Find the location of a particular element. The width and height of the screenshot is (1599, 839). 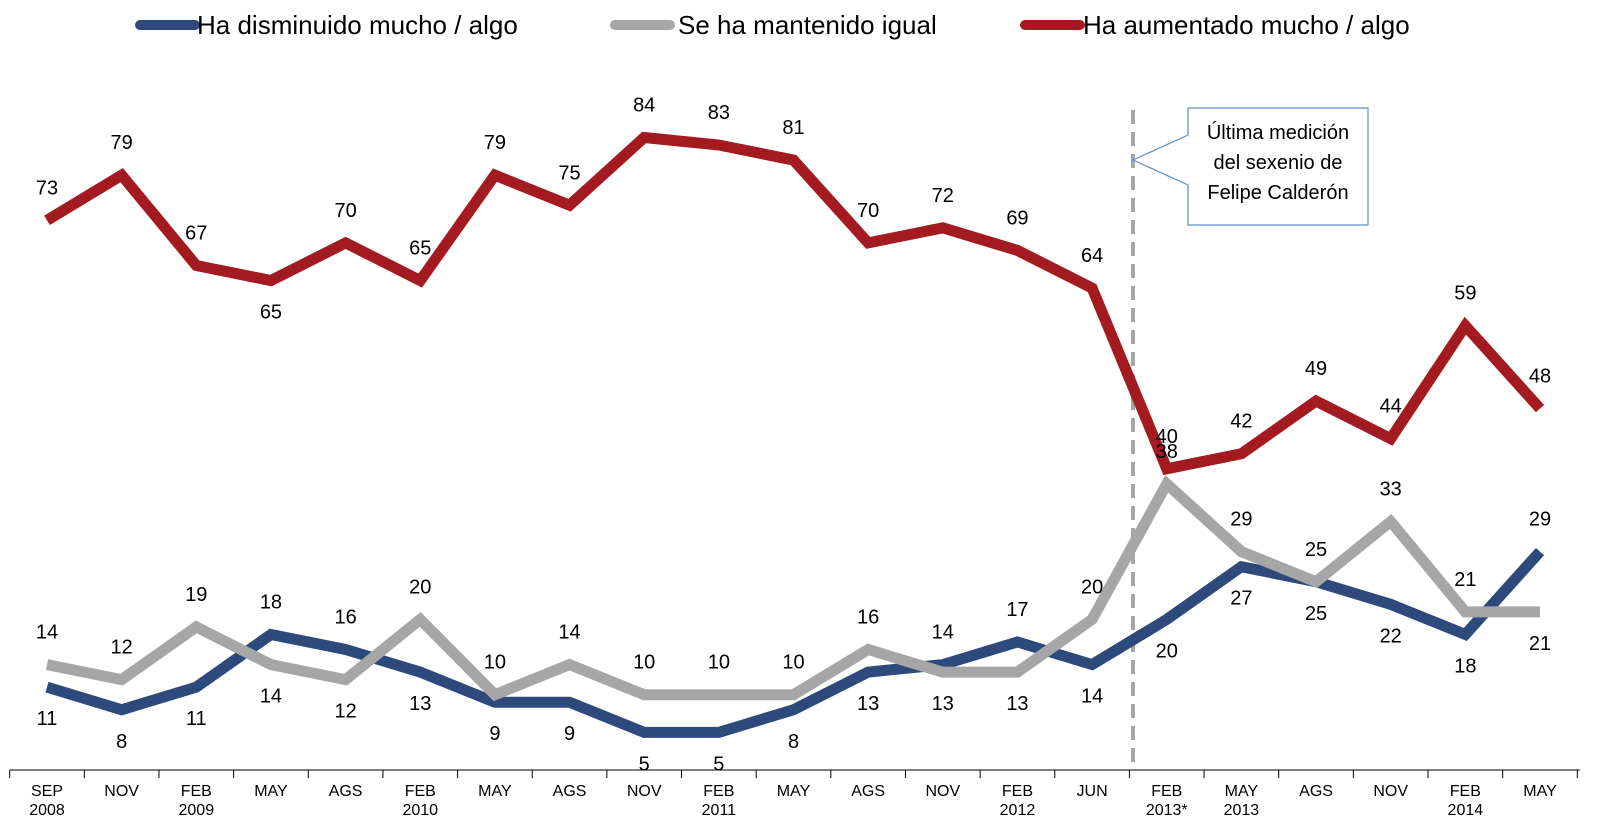

data-label: 38 is located at coordinates (1167, 452).